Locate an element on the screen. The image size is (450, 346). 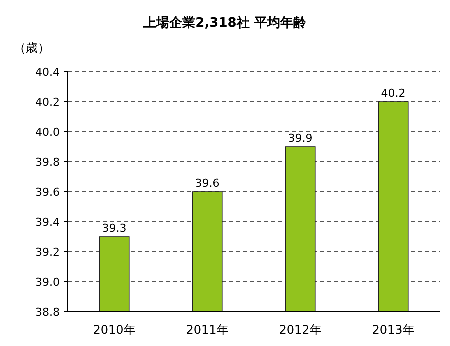
y-tick-label: 40.2 is located at coordinates (48, 102).